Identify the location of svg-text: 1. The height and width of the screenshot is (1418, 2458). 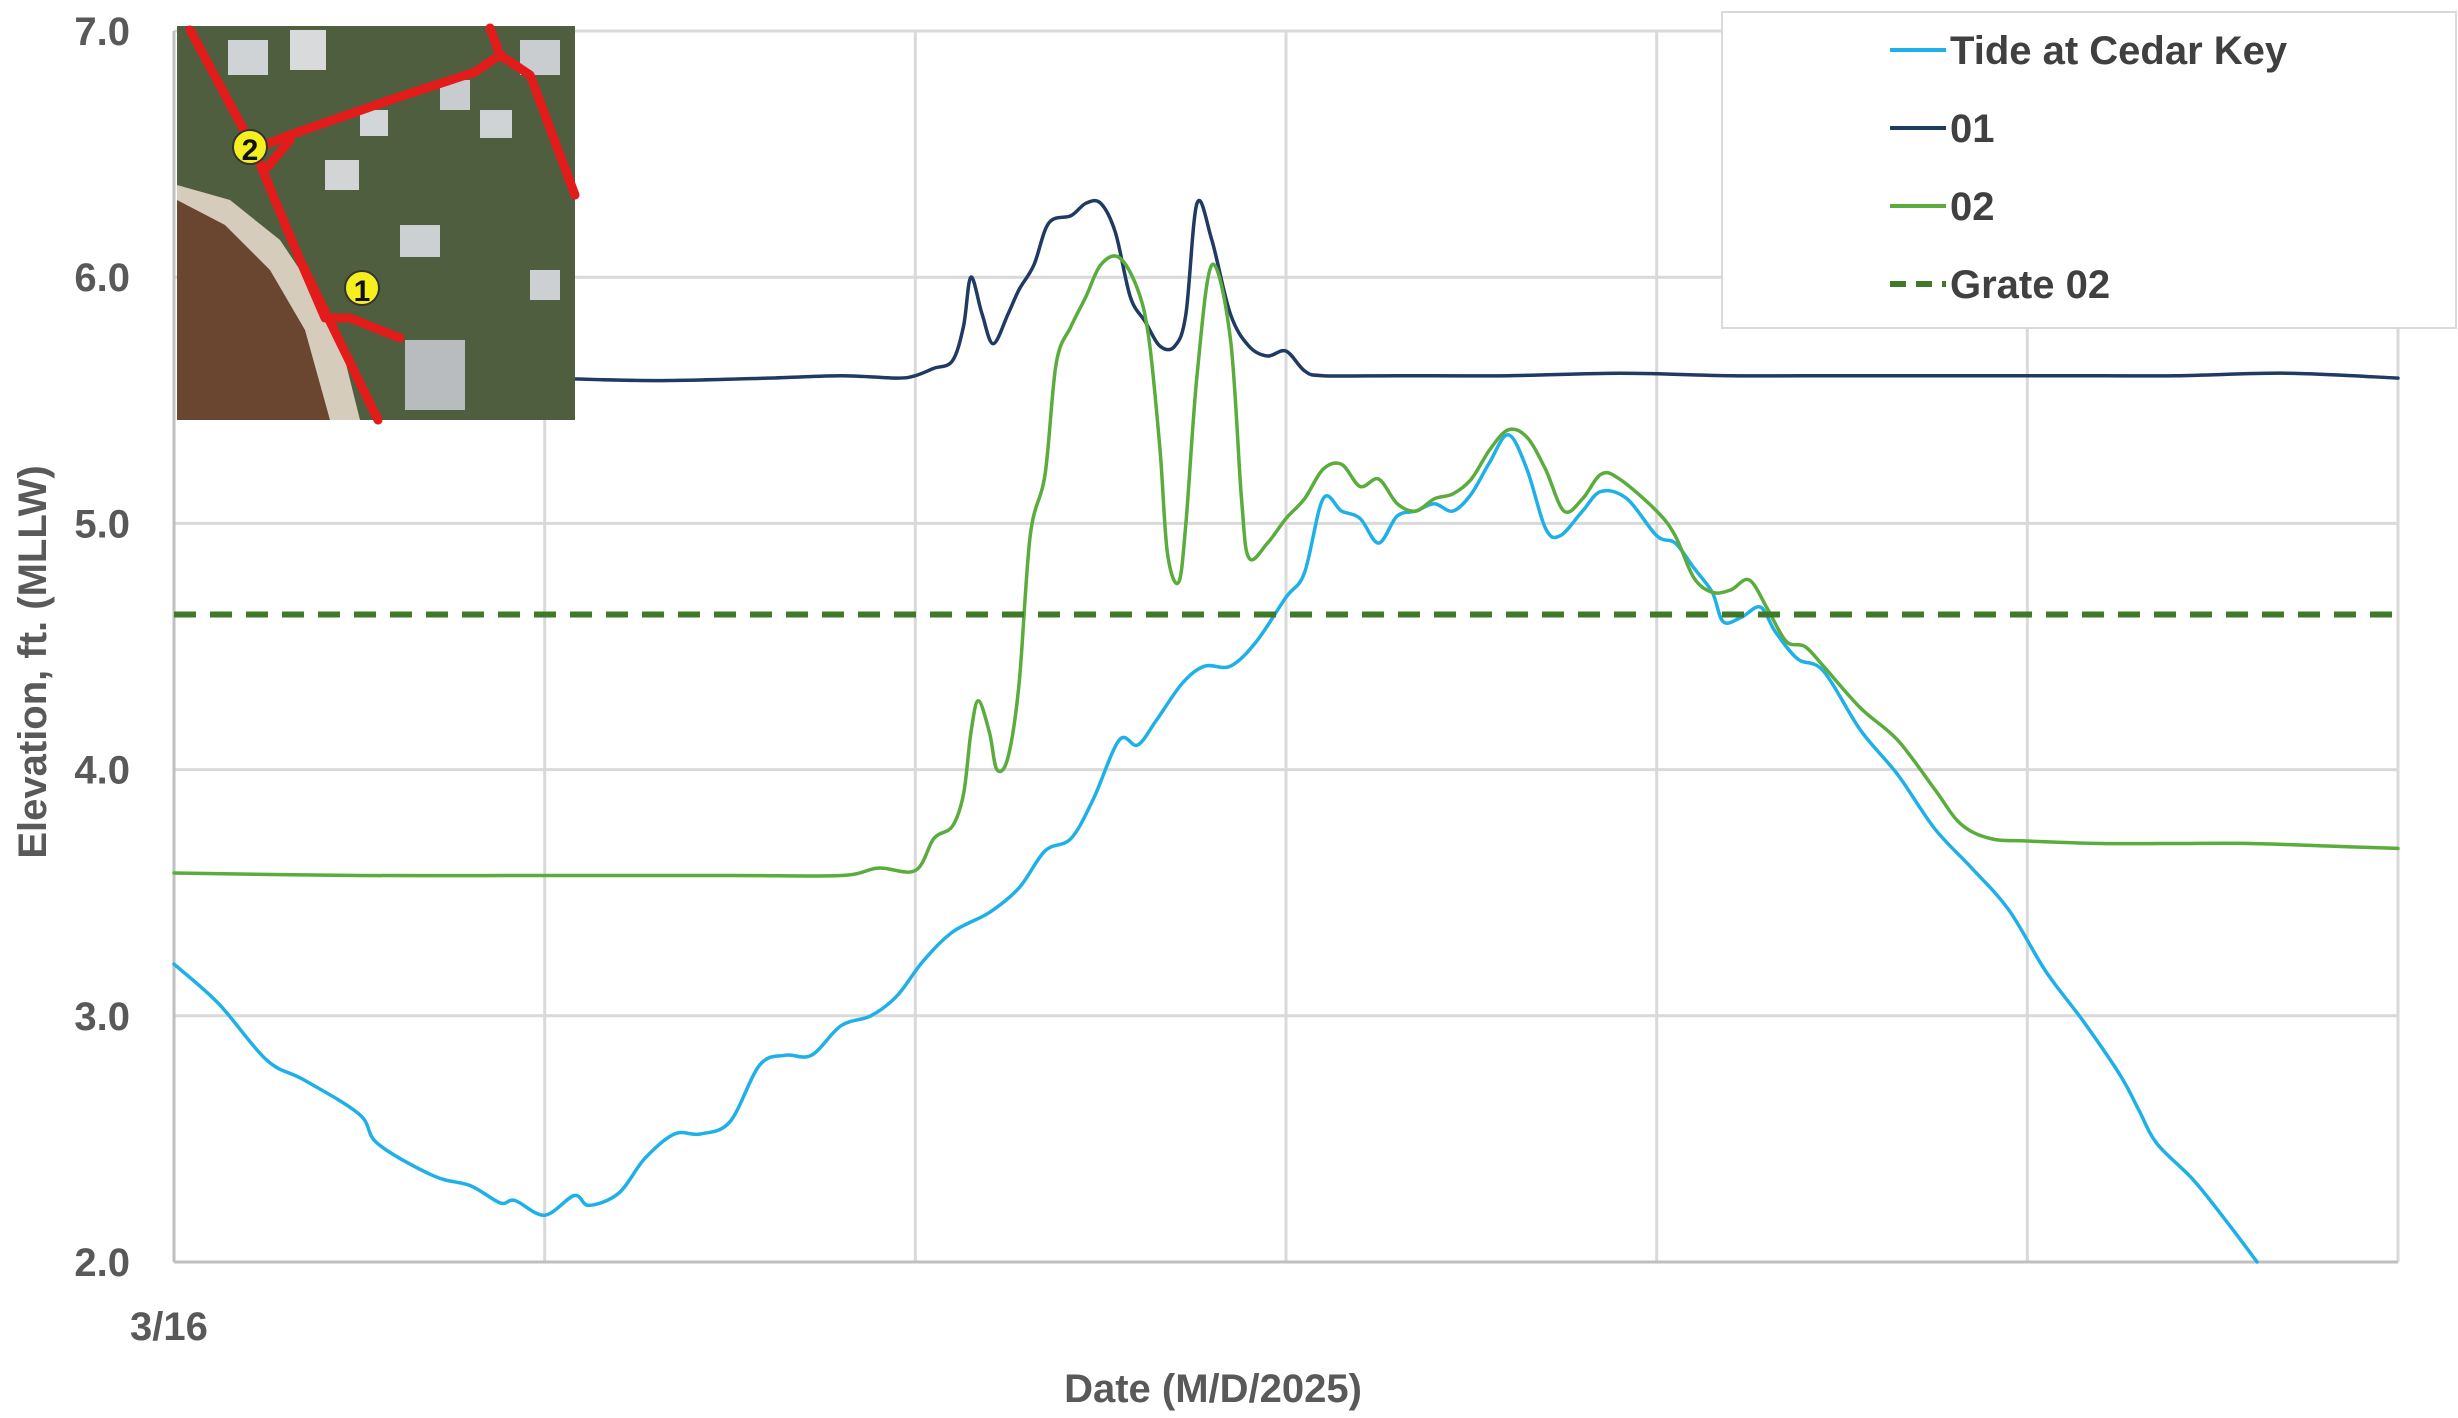
(362, 291).